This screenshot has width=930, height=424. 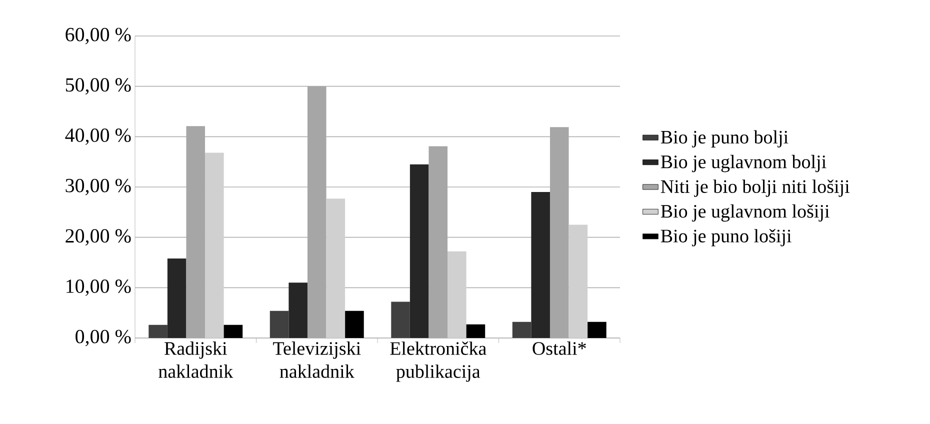 I want to click on legend-label: Bio je puno lošiji, so click(x=726, y=237).